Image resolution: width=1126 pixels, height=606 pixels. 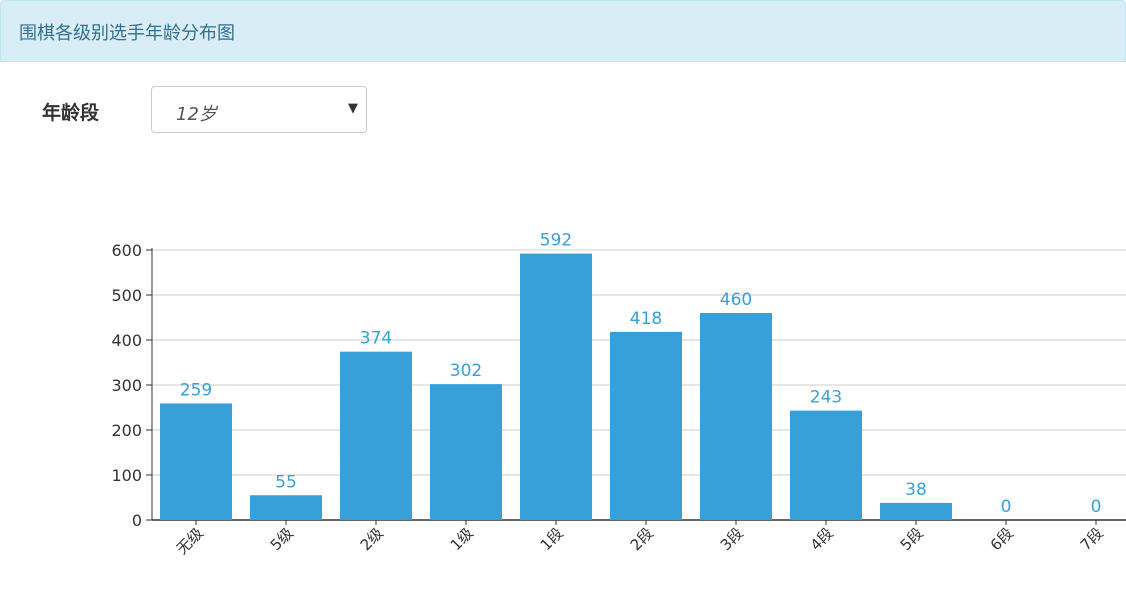 What do you see at coordinates (126, 250) in the screenshot?
I see `y-tick-label: 600` at bounding box center [126, 250].